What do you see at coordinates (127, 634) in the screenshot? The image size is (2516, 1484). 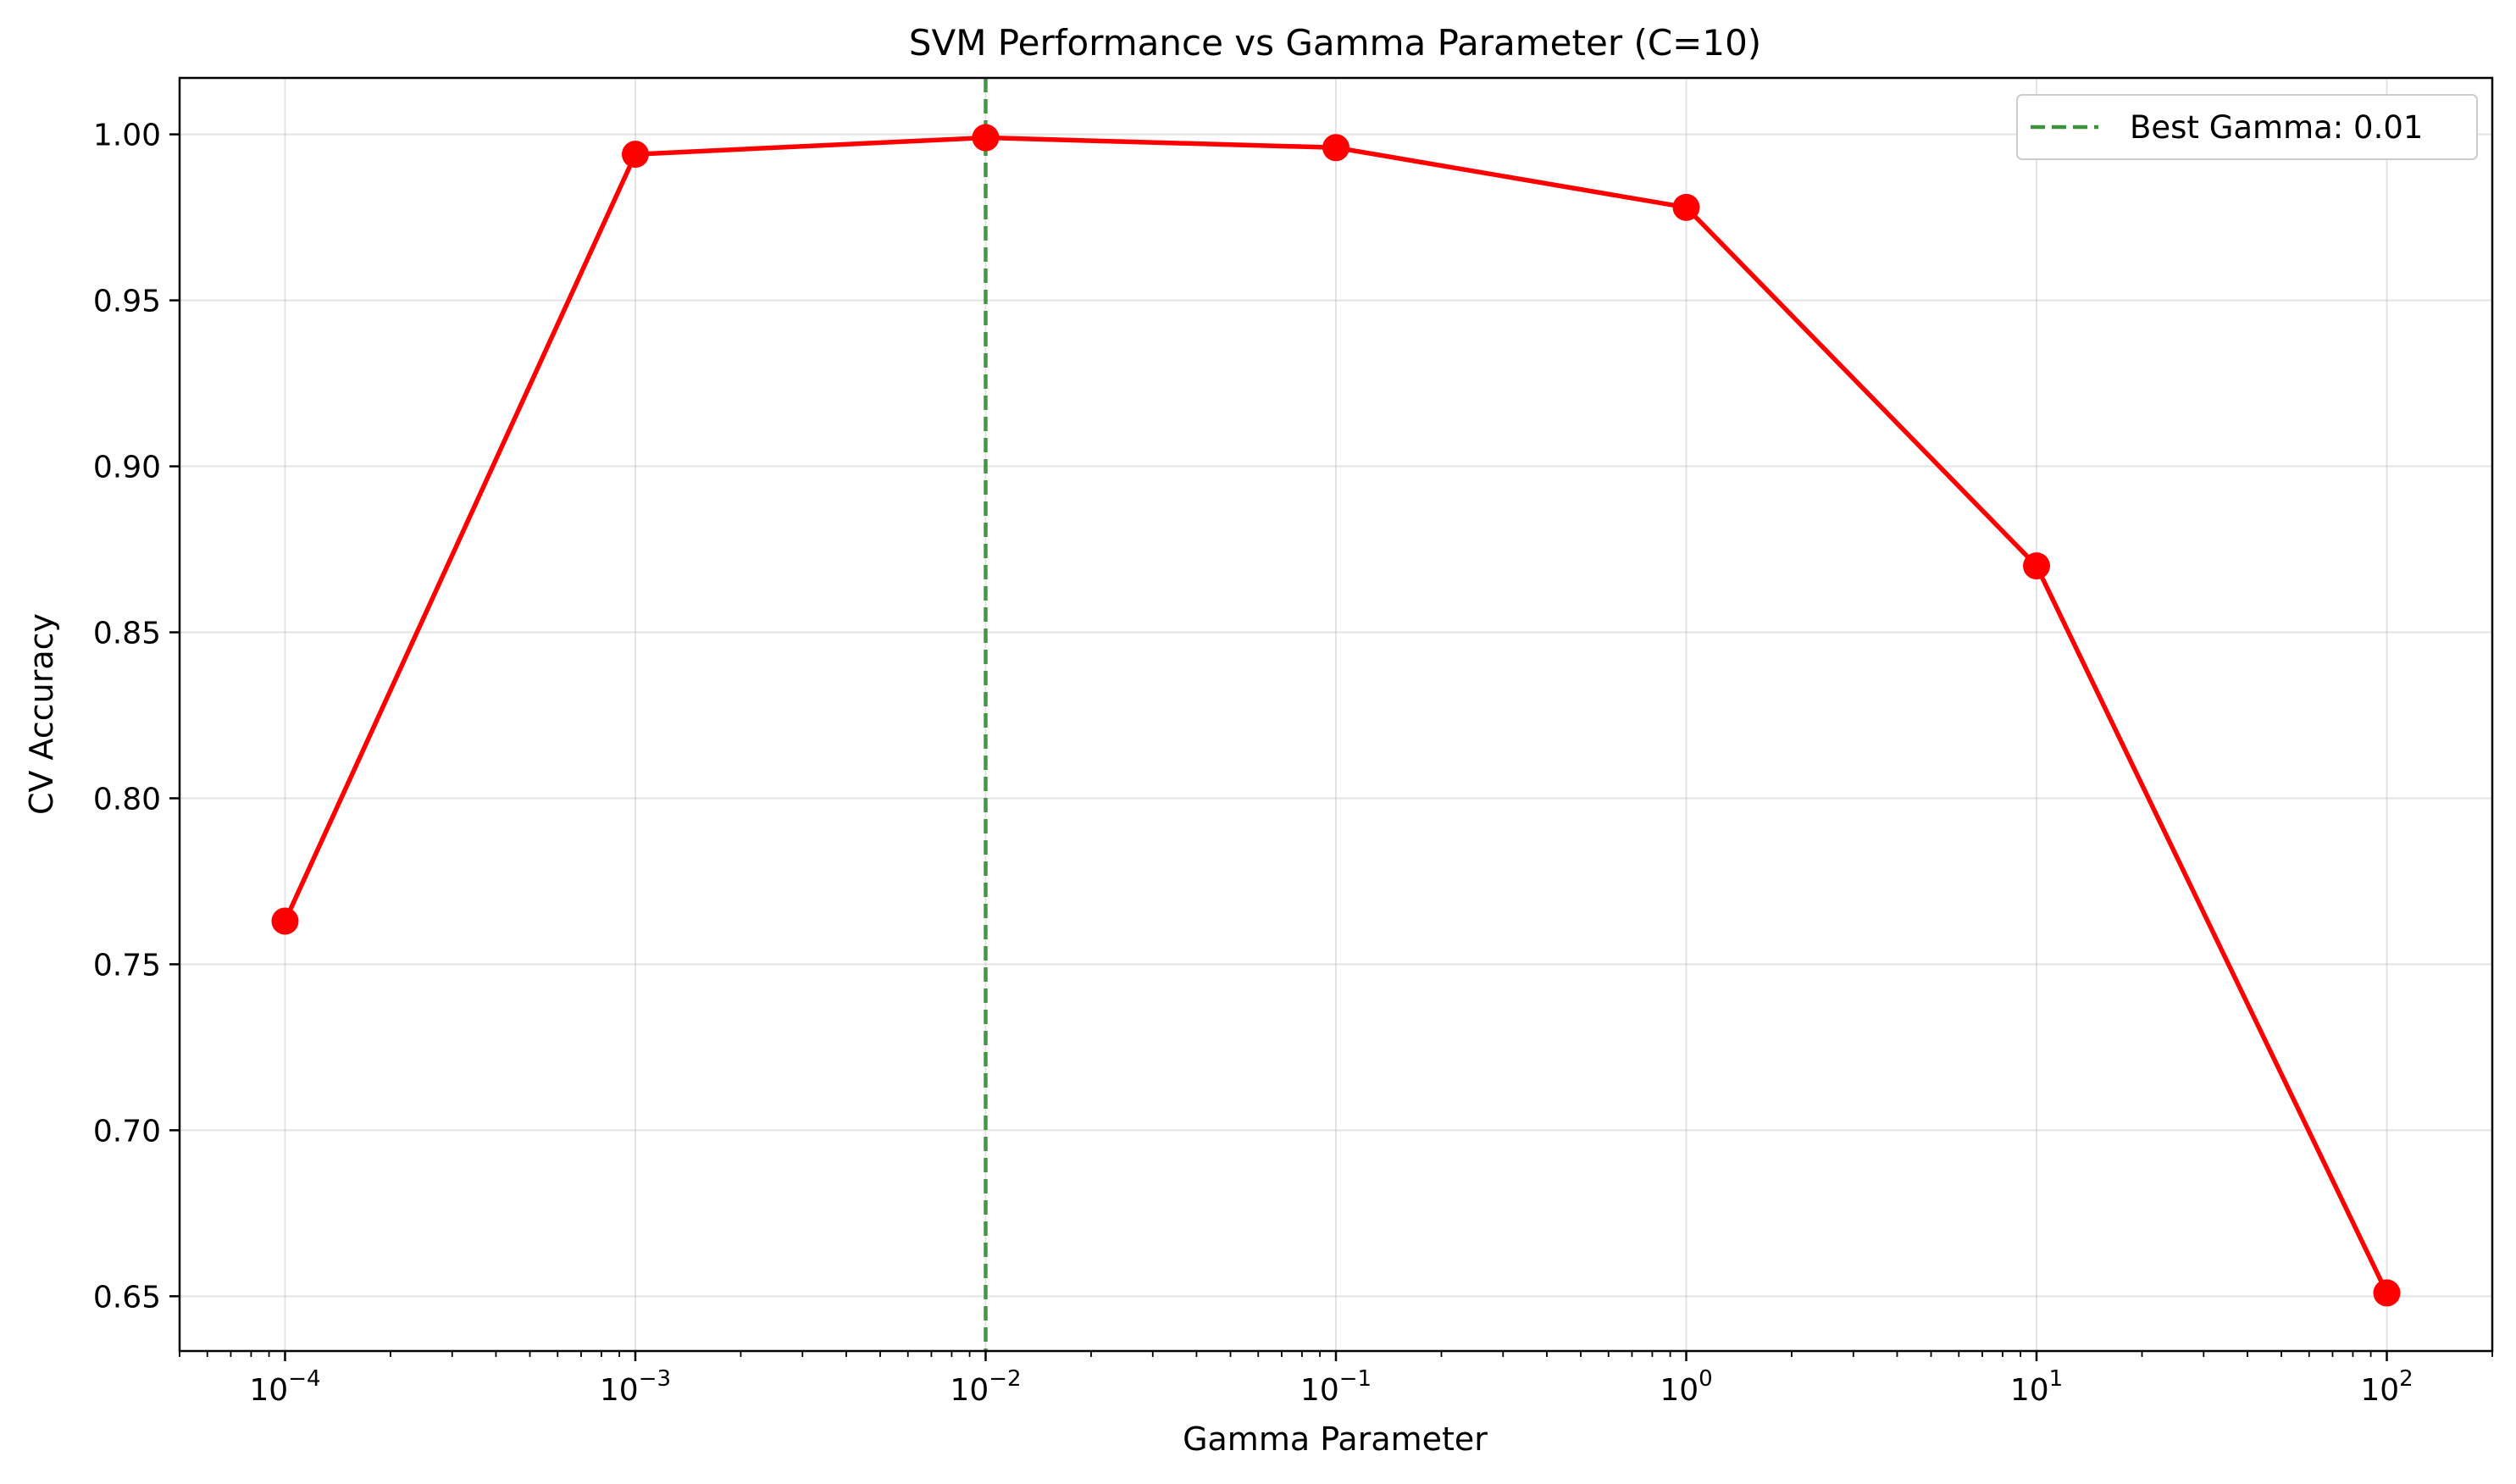 I see `y-tick-label: 0.85` at bounding box center [127, 634].